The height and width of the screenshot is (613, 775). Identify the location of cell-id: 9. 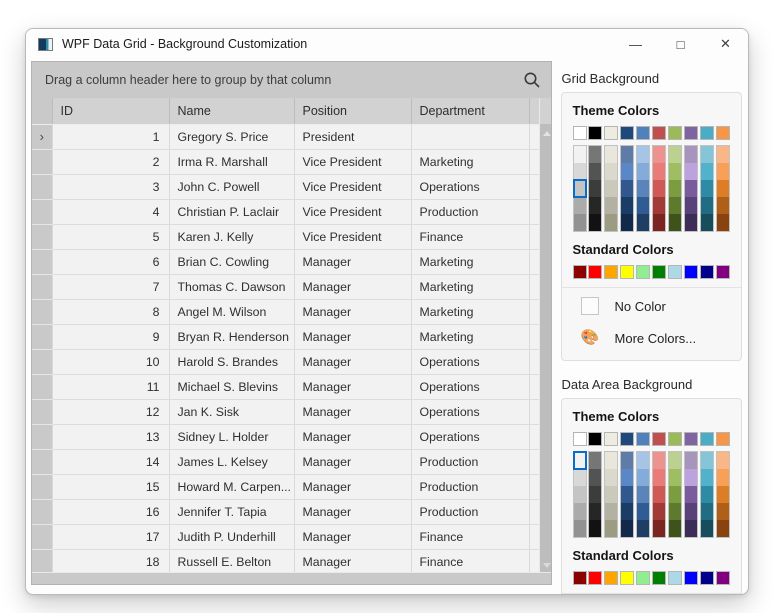
(110, 337).